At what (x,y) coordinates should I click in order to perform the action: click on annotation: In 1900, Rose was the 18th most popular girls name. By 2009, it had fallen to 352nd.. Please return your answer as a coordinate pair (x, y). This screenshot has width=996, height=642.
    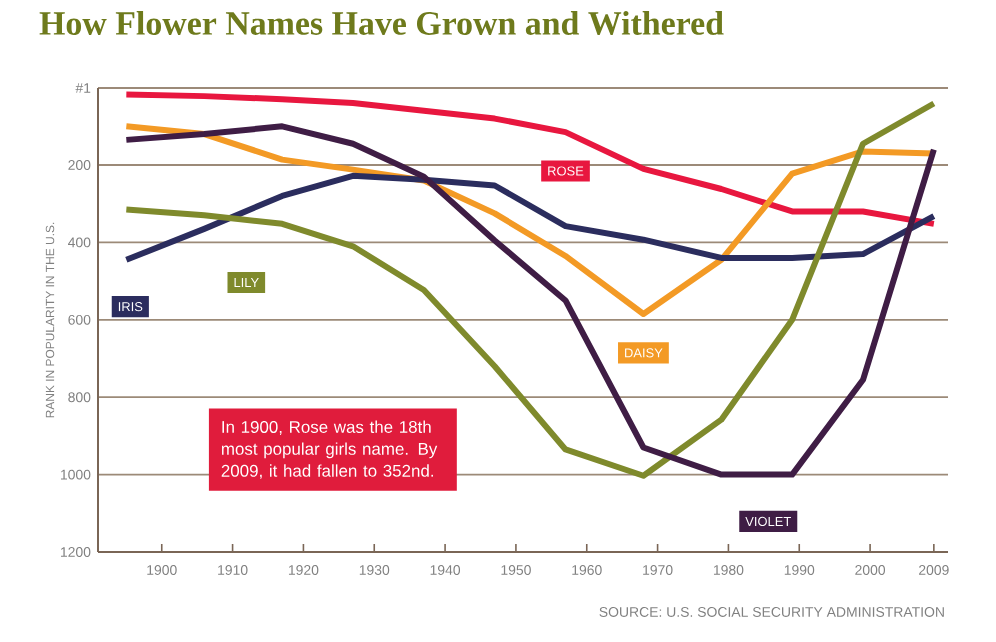
    Looking at the image, I should click on (329, 449).